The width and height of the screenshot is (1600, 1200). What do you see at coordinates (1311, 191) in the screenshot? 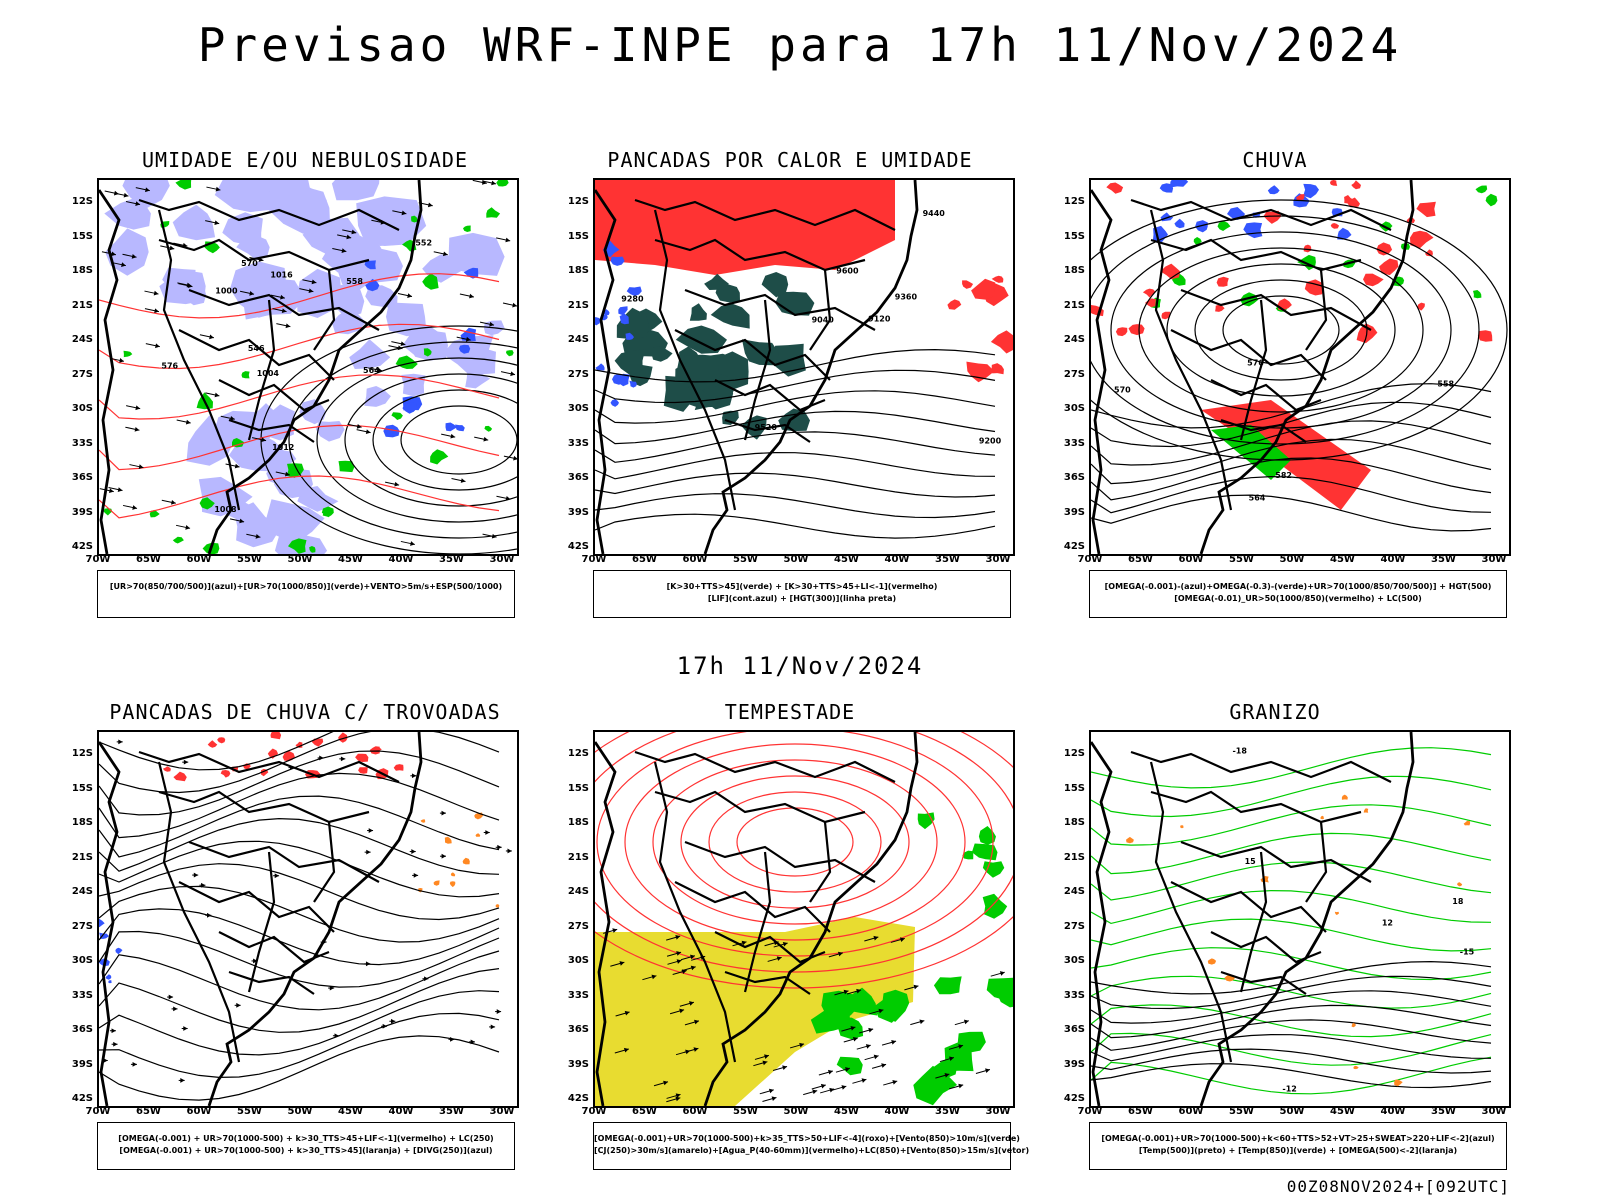
I see `rain-area-blue` at bounding box center [1311, 191].